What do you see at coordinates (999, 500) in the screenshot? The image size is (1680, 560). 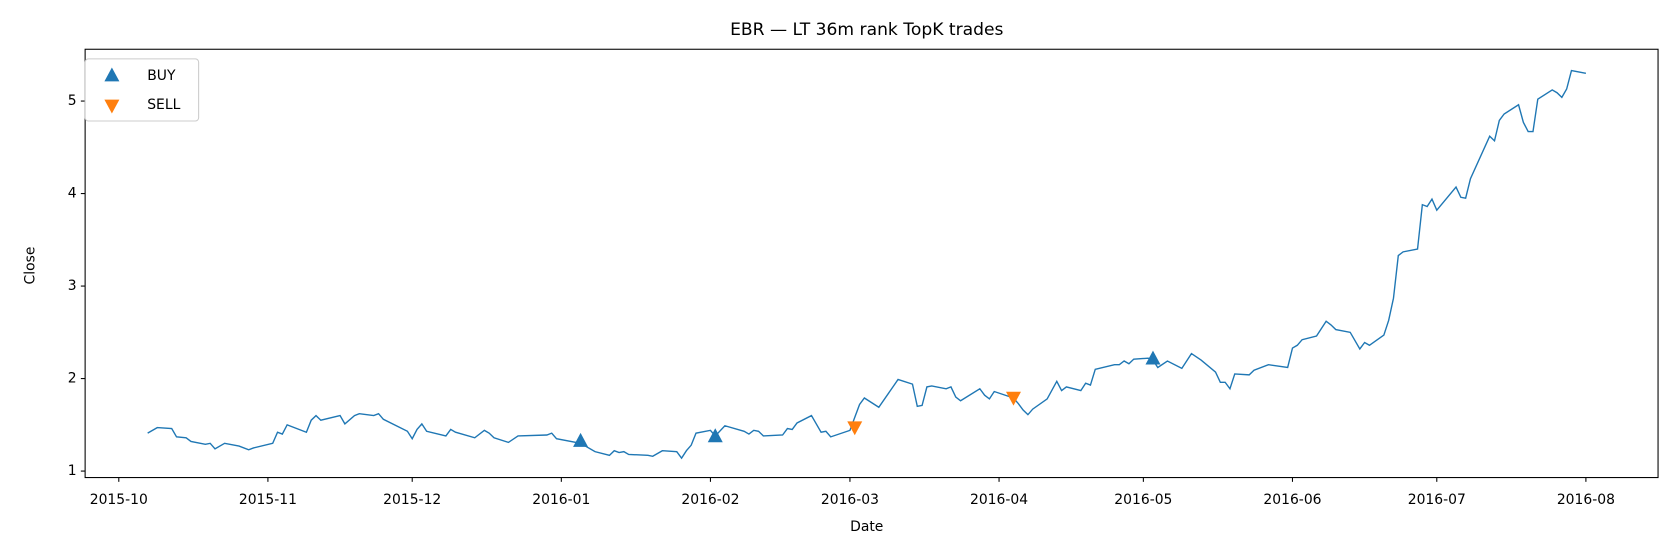 I see `x-tick-label: 2016-04` at bounding box center [999, 500].